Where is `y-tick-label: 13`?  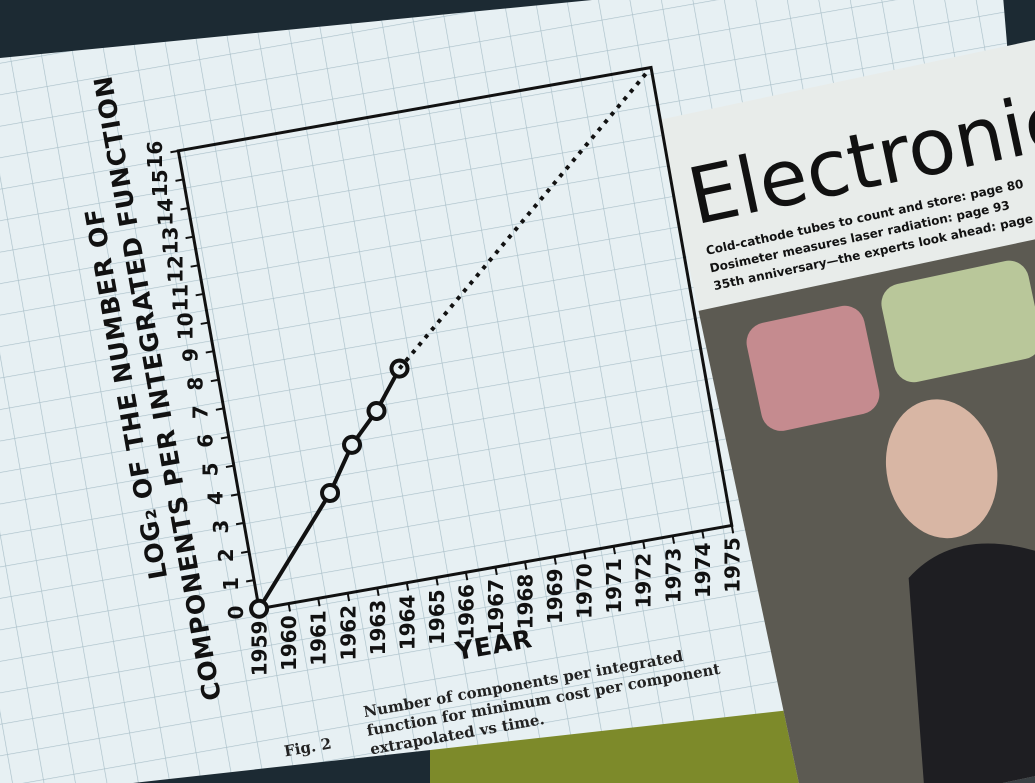 y-tick-label: 13 is located at coordinates (170, 241).